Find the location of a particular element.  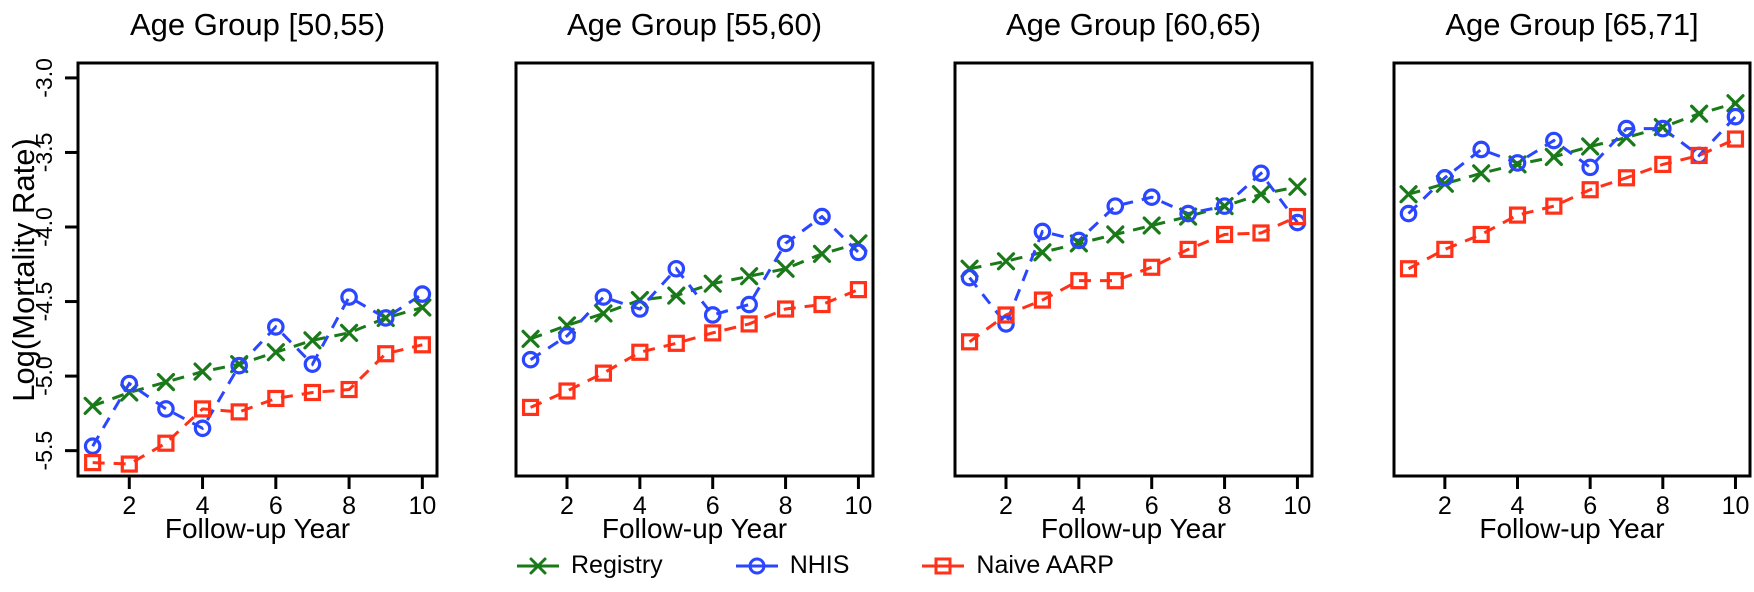

y-tick-label: -5.5 is located at coordinates (44, 451).